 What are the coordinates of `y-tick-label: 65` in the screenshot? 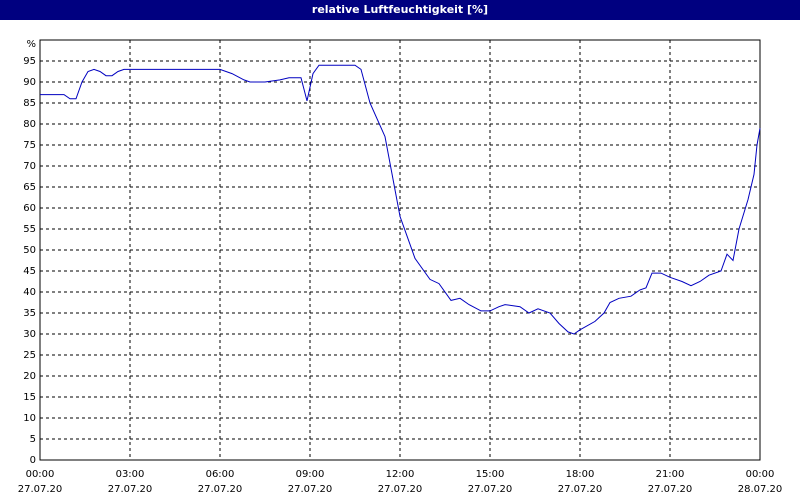 It's located at (29, 187).